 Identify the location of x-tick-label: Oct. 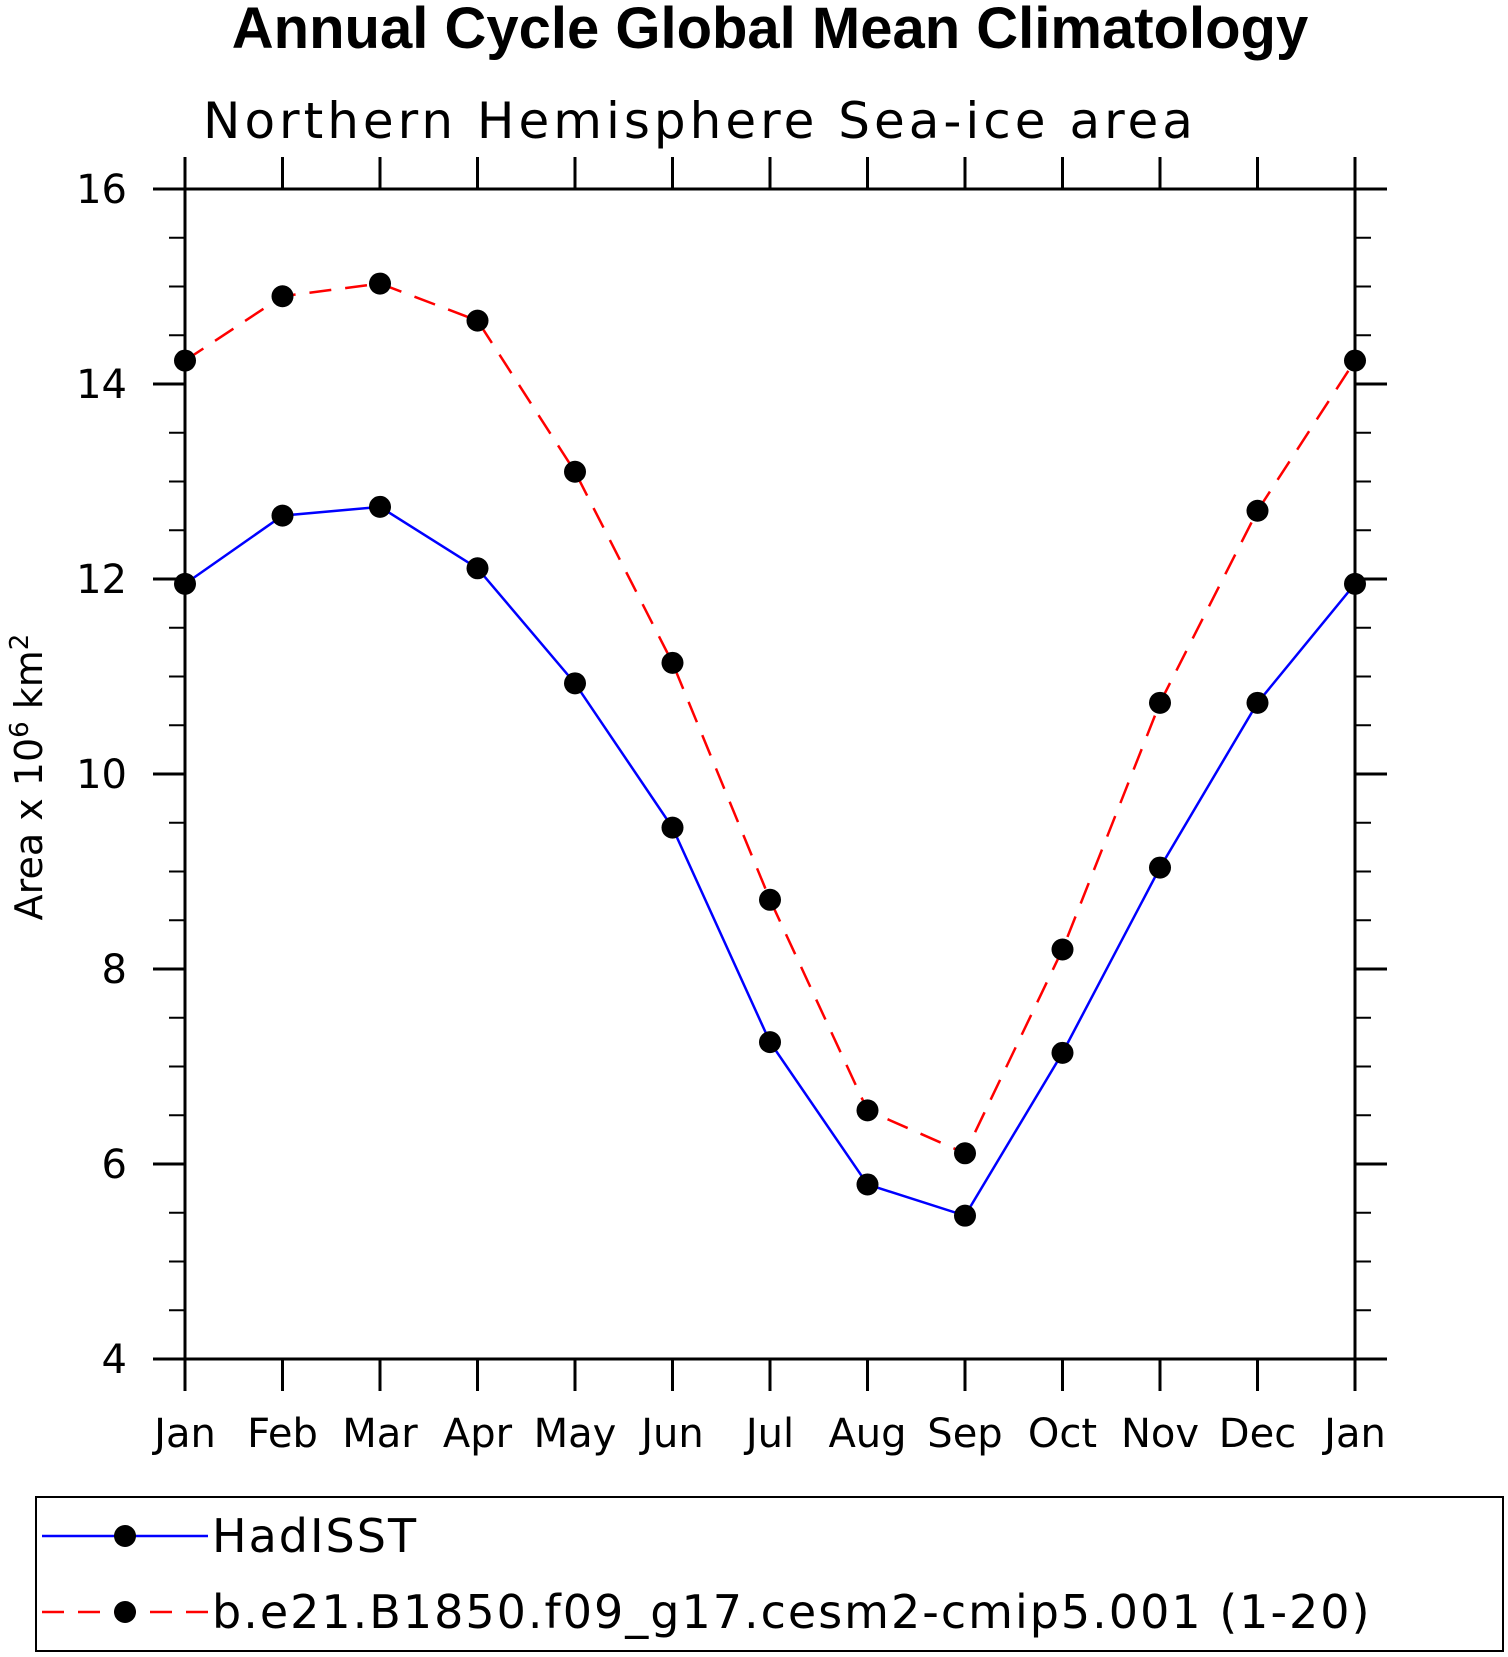
(1062, 1434).